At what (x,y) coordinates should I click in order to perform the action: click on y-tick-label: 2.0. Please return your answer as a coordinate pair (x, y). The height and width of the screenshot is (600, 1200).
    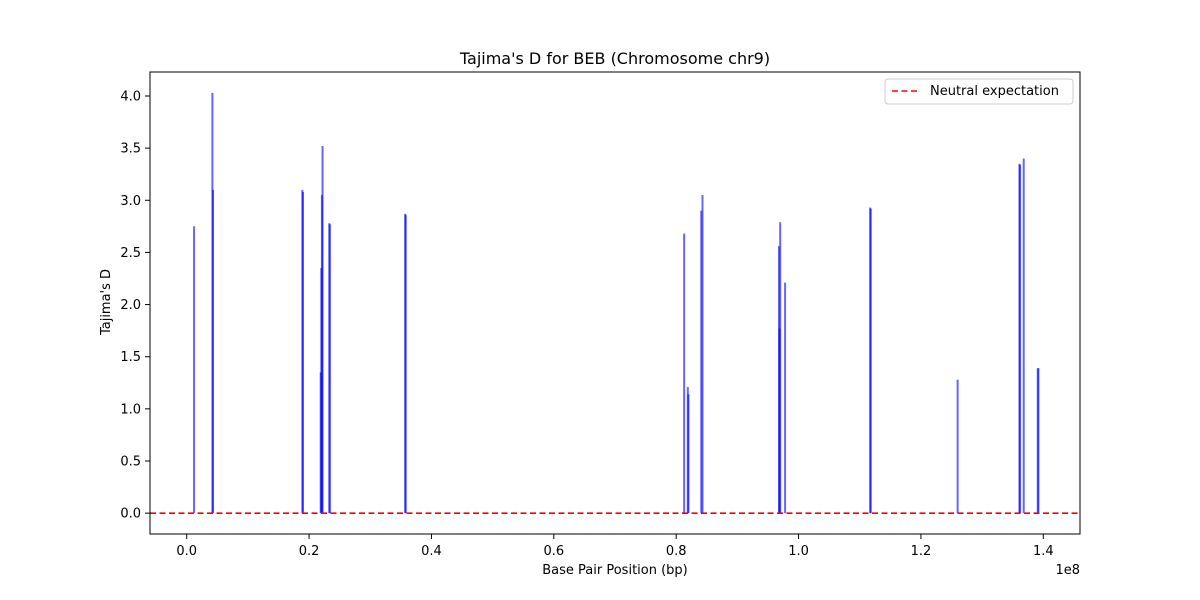
    Looking at the image, I should click on (130, 305).